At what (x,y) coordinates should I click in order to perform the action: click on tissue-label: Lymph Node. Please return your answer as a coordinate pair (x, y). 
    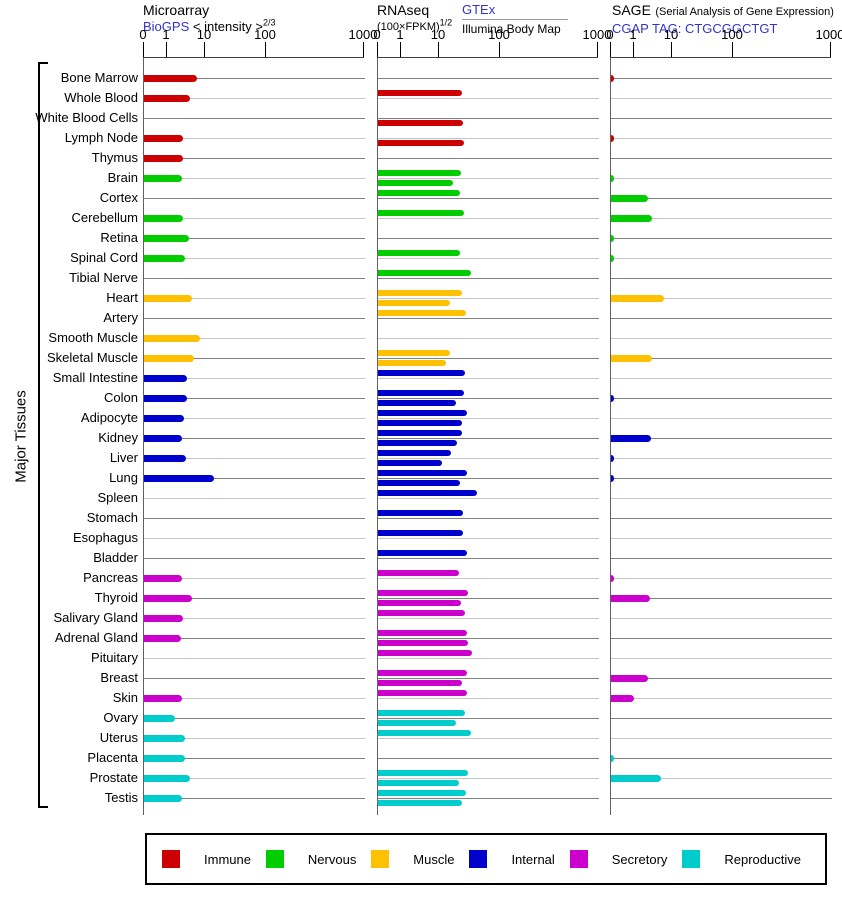
    Looking at the image, I should click on (101, 137).